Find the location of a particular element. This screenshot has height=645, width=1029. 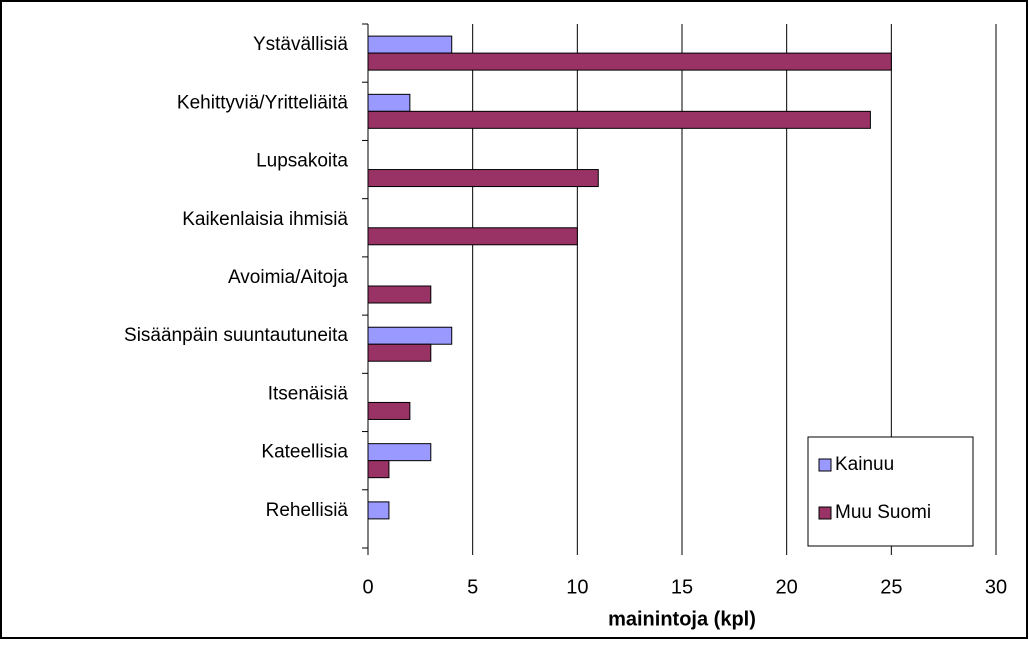

legend-label: Muu Suomi is located at coordinates (883, 512).